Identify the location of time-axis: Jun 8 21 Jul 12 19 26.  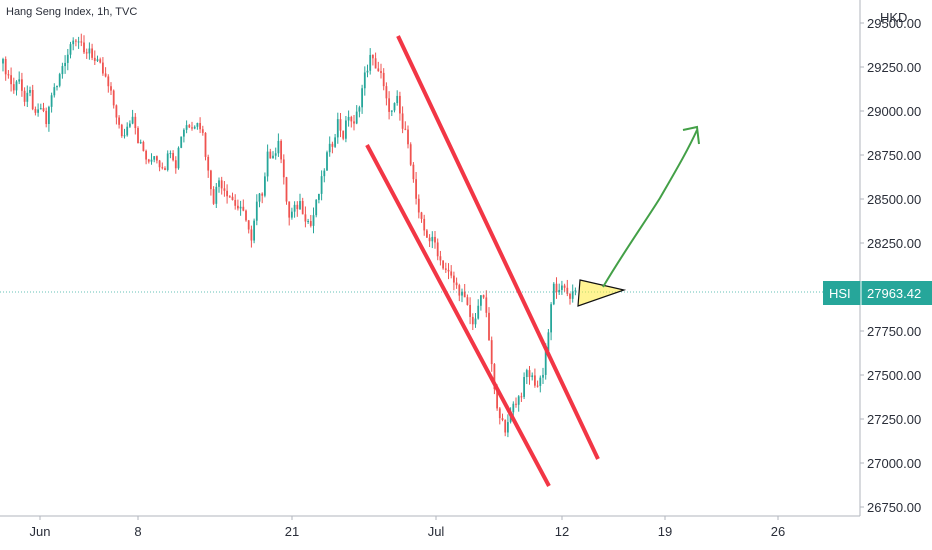
(430, 527).